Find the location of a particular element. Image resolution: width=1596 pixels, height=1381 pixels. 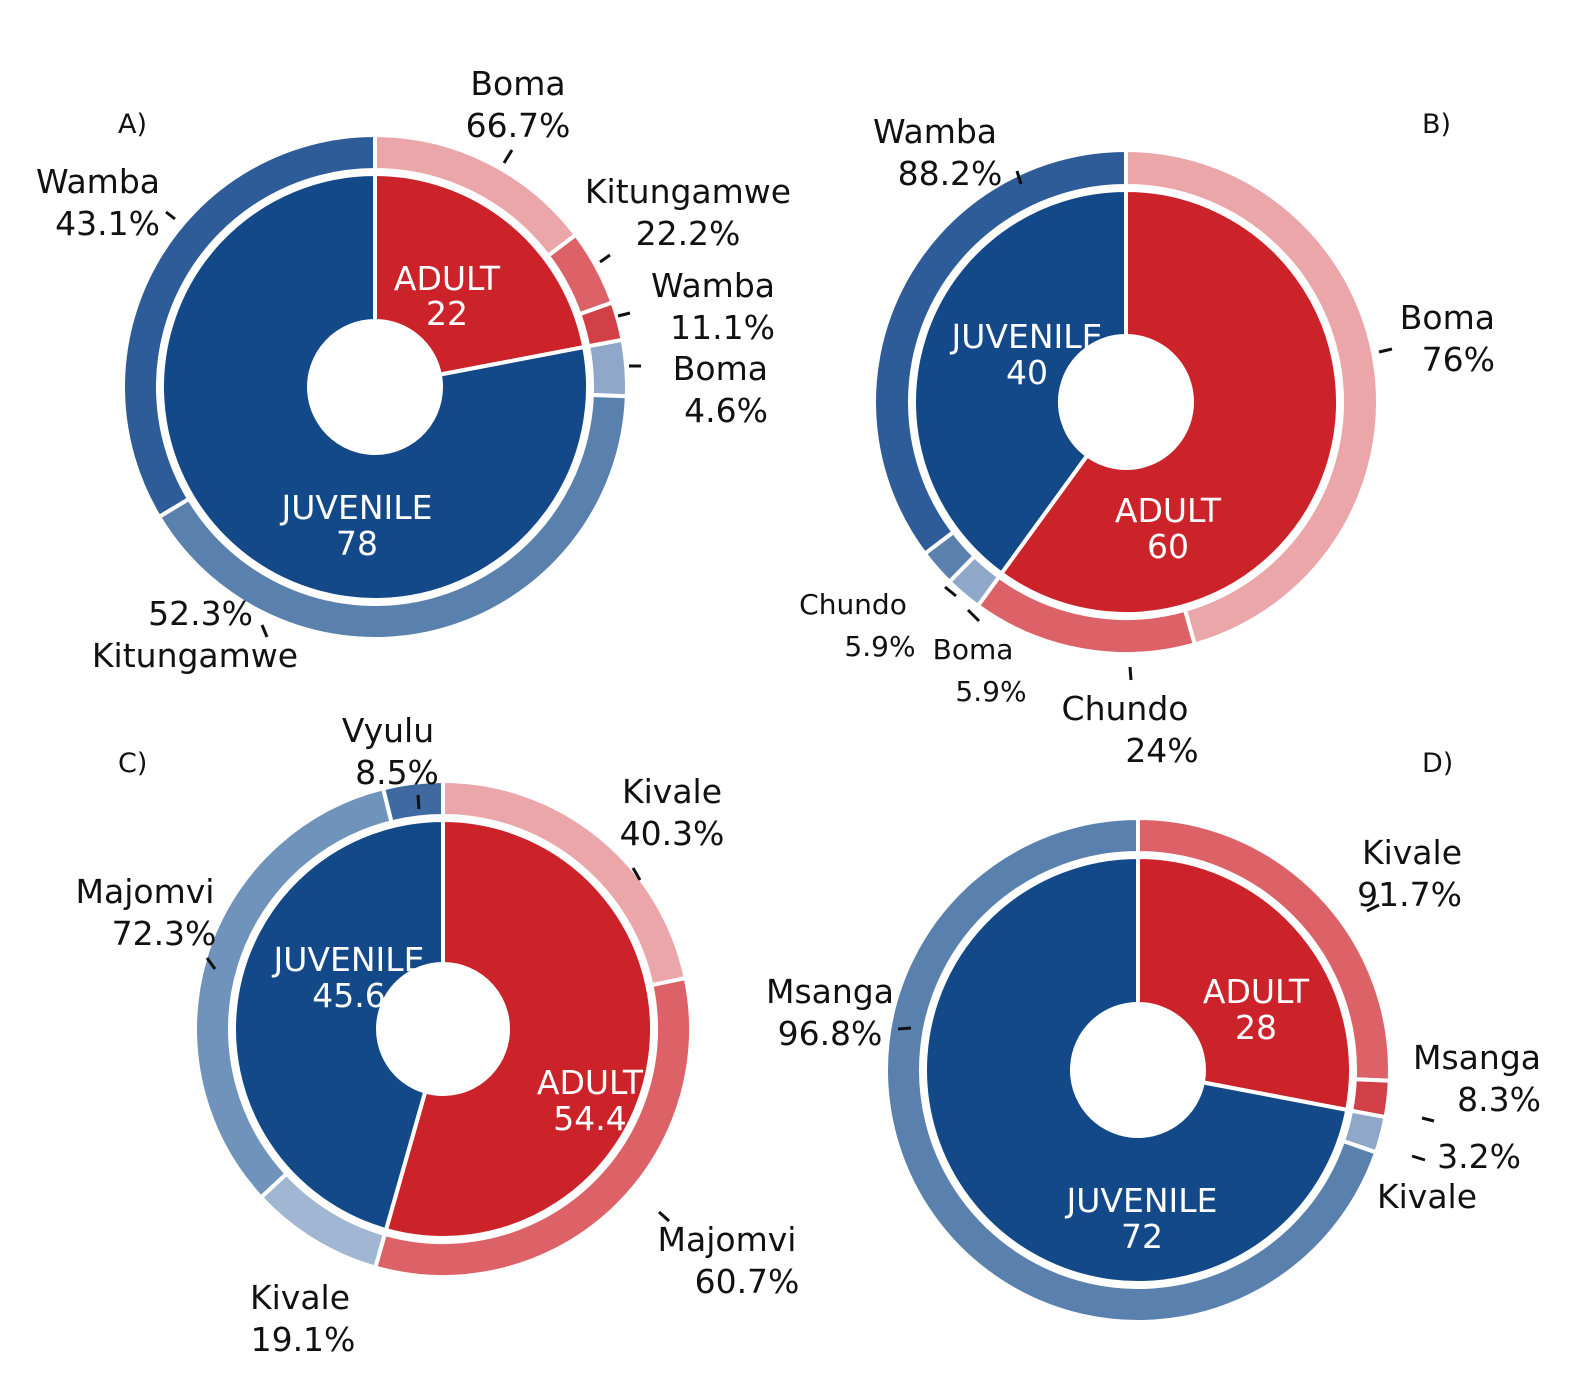

panel-b-letter: B) is located at coordinates (1436, 124).